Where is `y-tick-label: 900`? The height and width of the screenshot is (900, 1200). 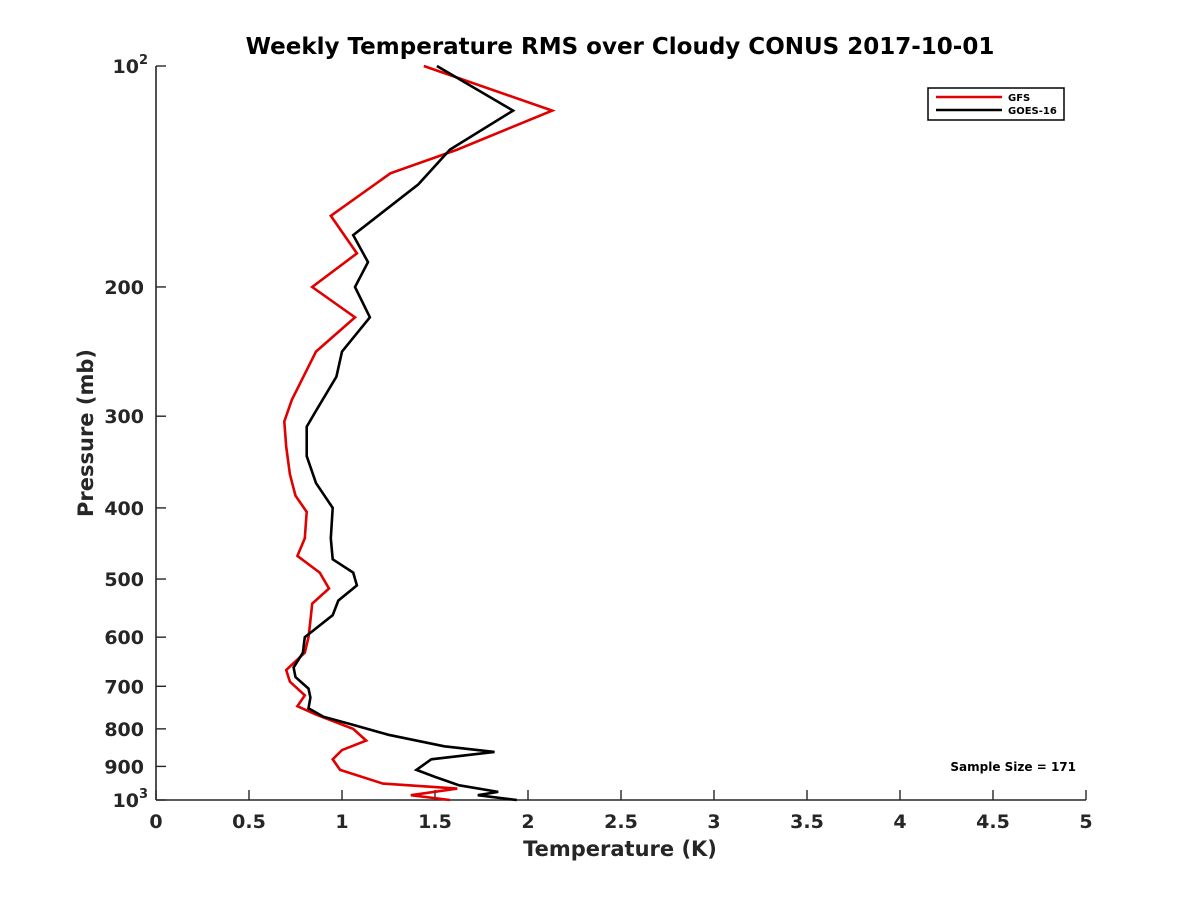 y-tick-label: 900 is located at coordinates (124, 767).